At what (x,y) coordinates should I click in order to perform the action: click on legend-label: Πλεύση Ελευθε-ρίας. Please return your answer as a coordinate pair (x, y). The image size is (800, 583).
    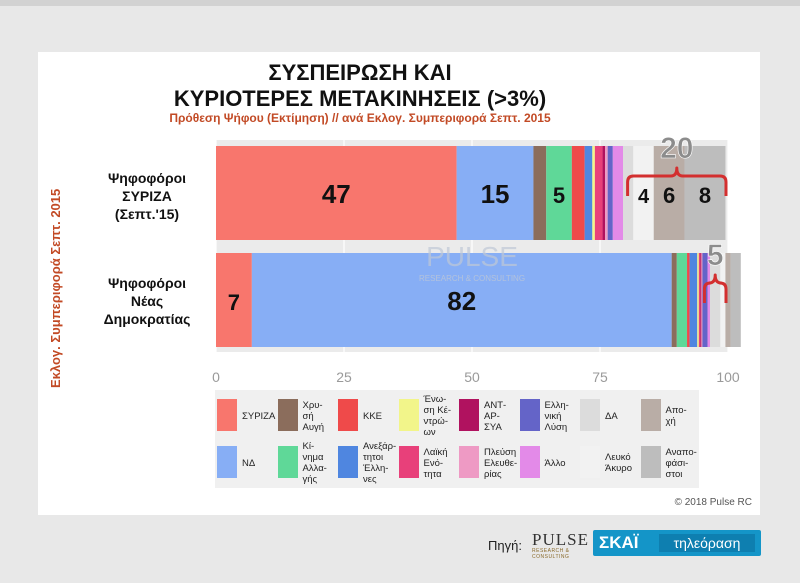
    Looking at the image, I should click on (501, 463).